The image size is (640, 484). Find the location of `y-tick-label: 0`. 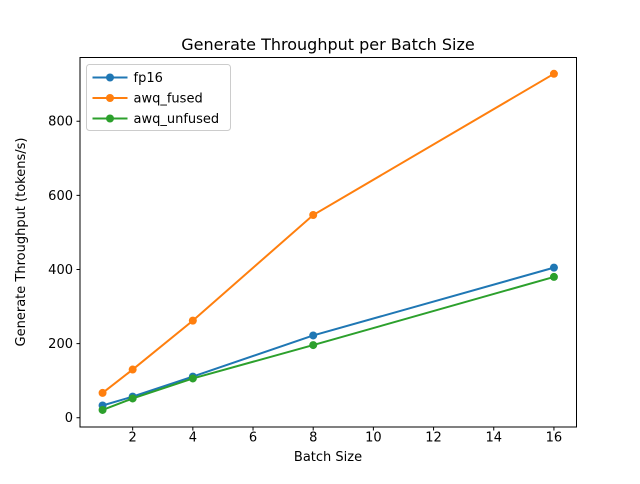

y-tick-label: 0 is located at coordinates (69, 418).